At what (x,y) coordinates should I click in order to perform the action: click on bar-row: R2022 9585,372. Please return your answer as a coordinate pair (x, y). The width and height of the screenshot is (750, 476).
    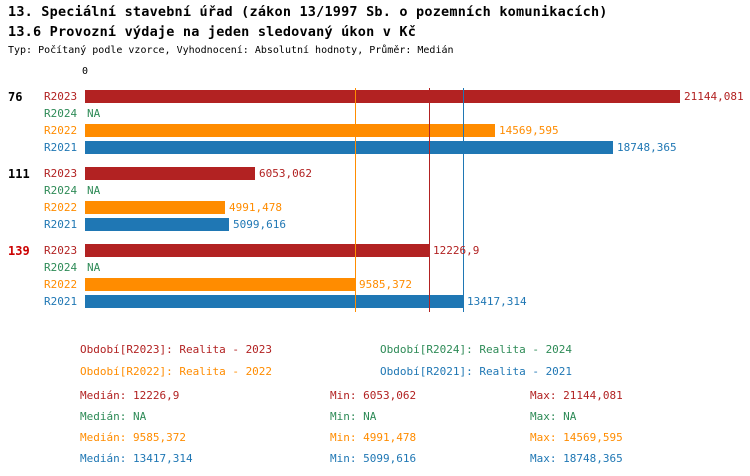
    Looking at the image, I should click on (375, 284).